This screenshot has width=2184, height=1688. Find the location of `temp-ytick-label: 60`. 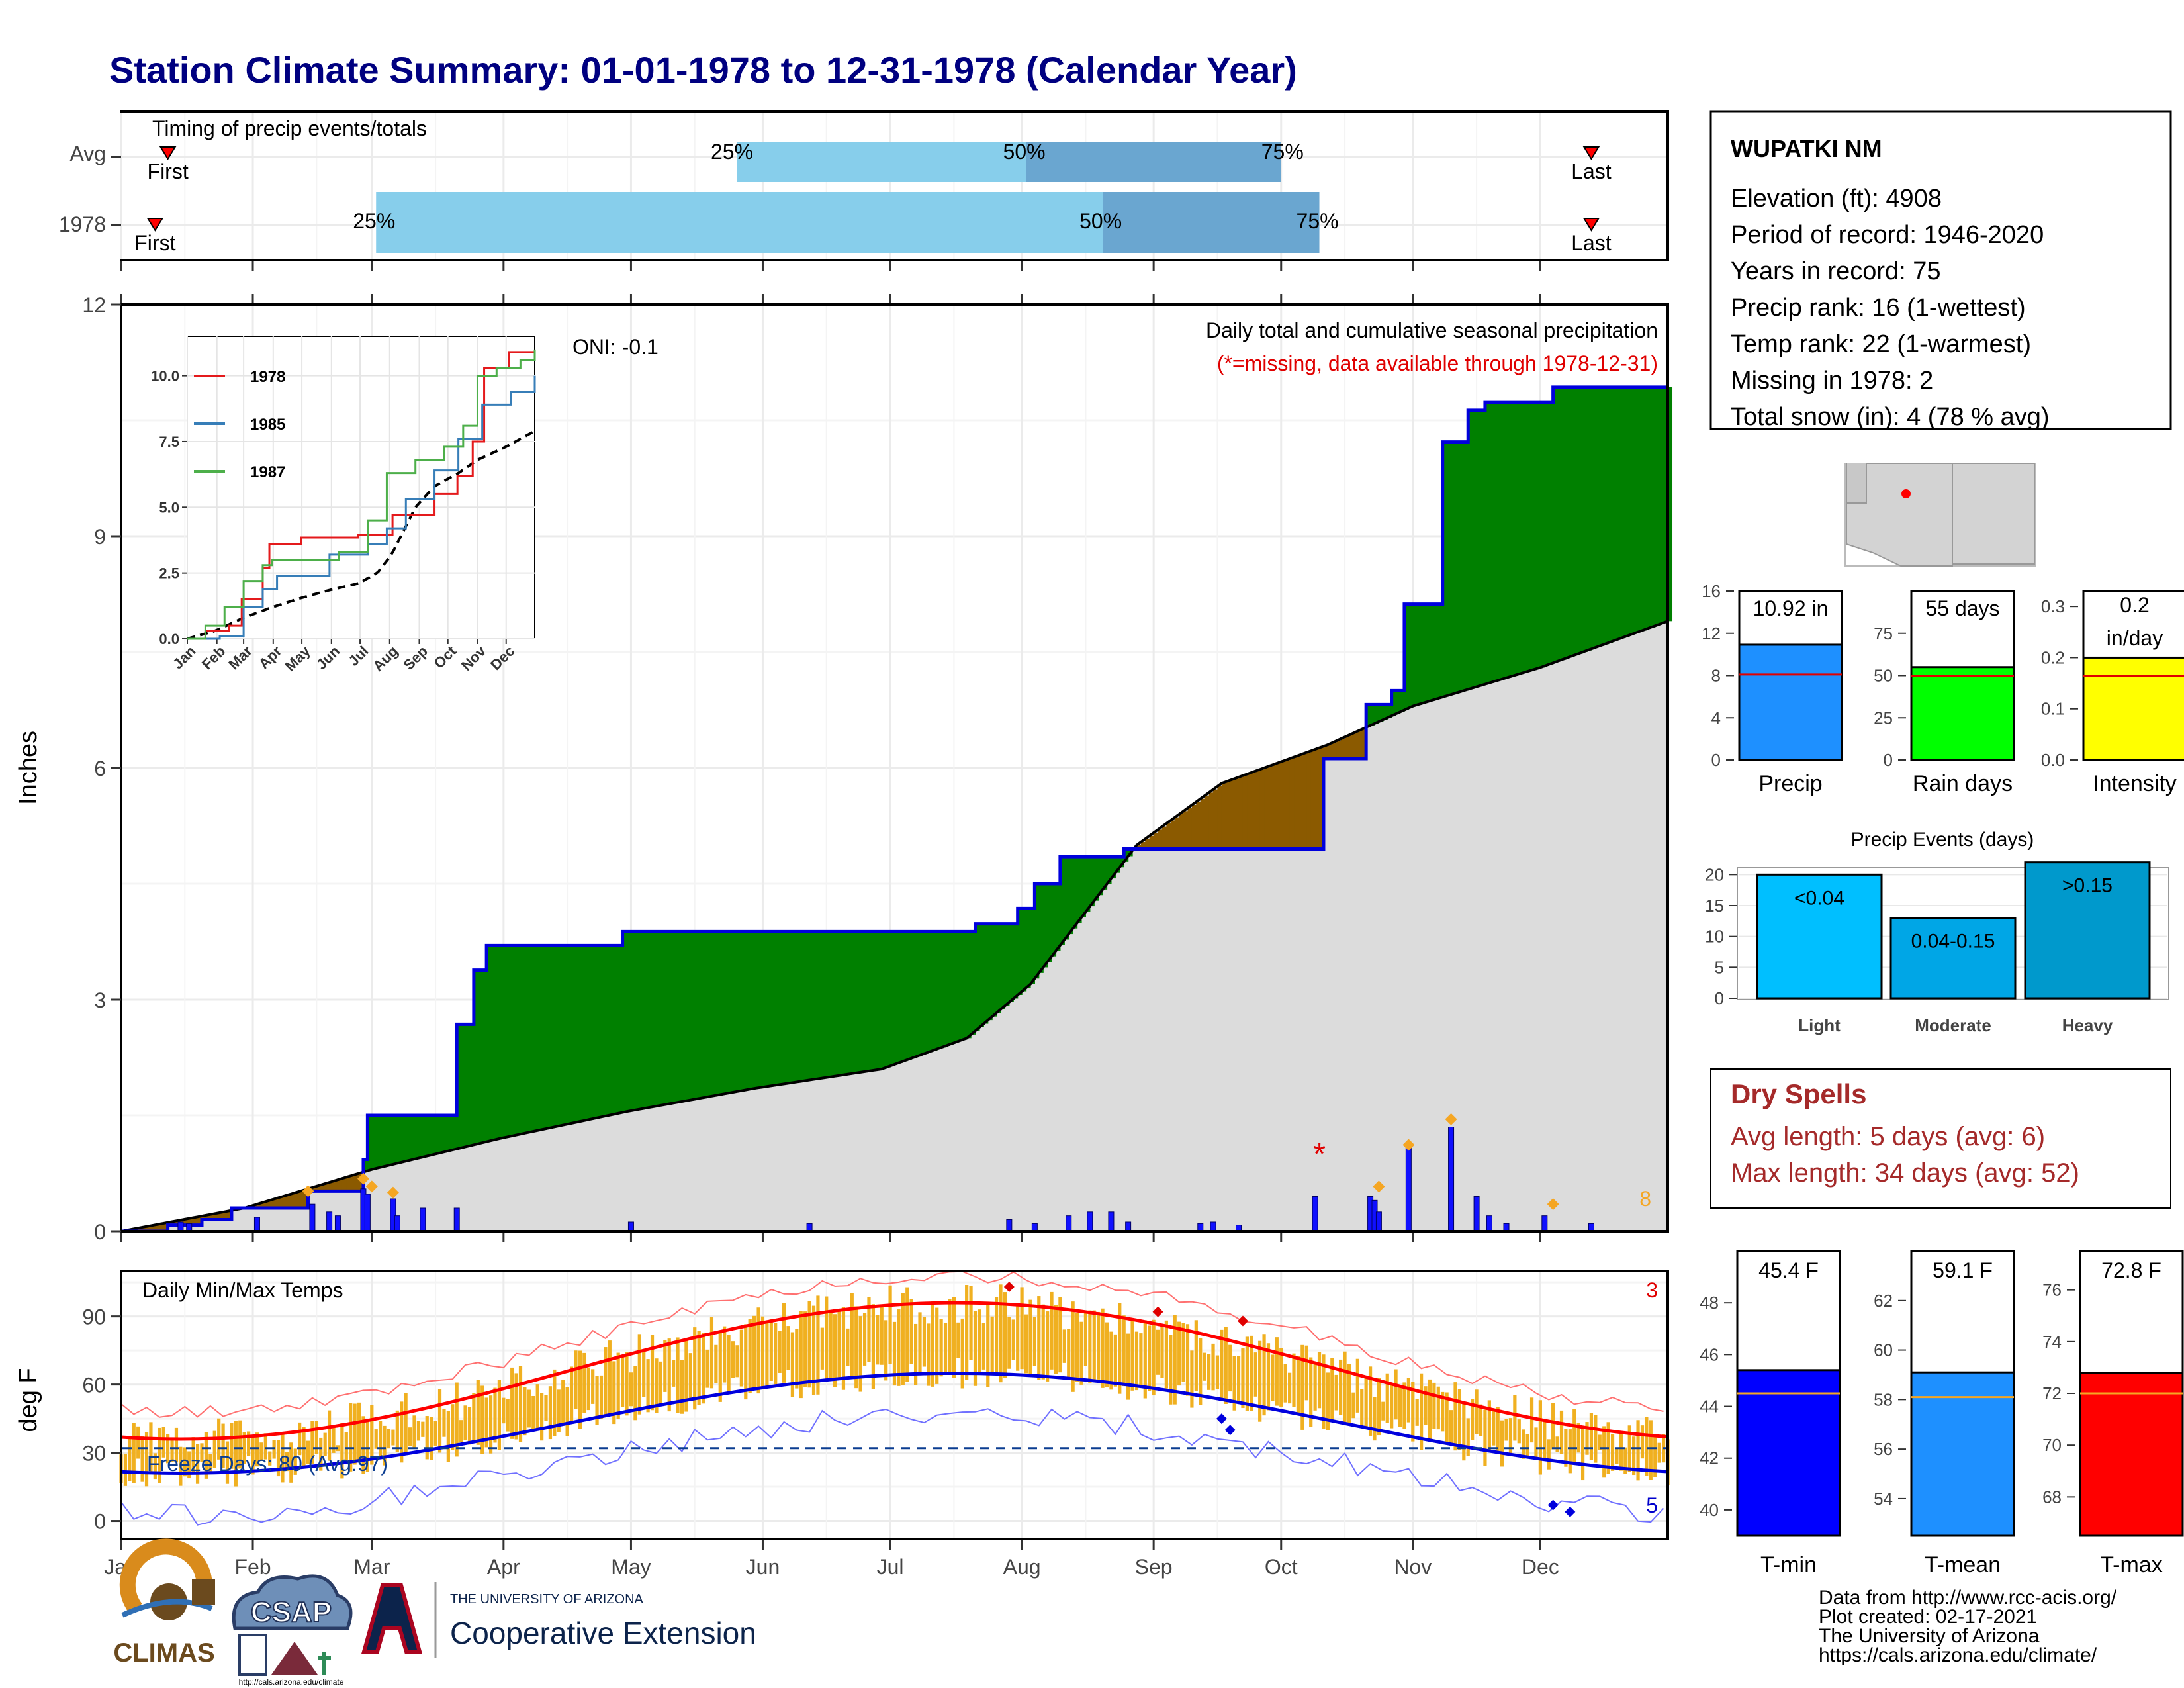

temp-ytick-label: 60 is located at coordinates (94, 1385).